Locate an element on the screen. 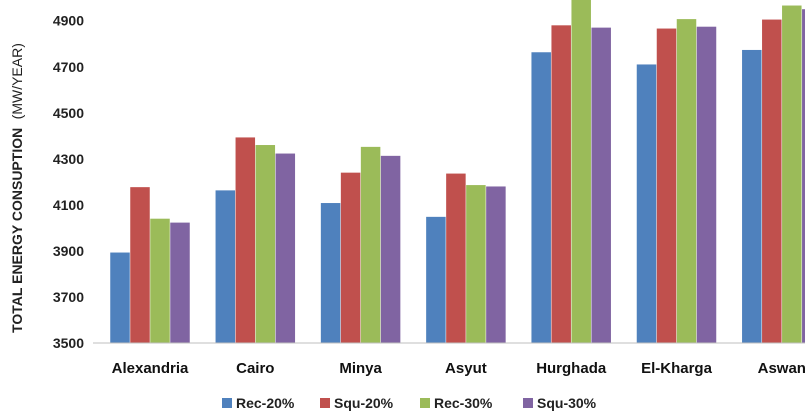  category-label: Minya is located at coordinates (360, 368).